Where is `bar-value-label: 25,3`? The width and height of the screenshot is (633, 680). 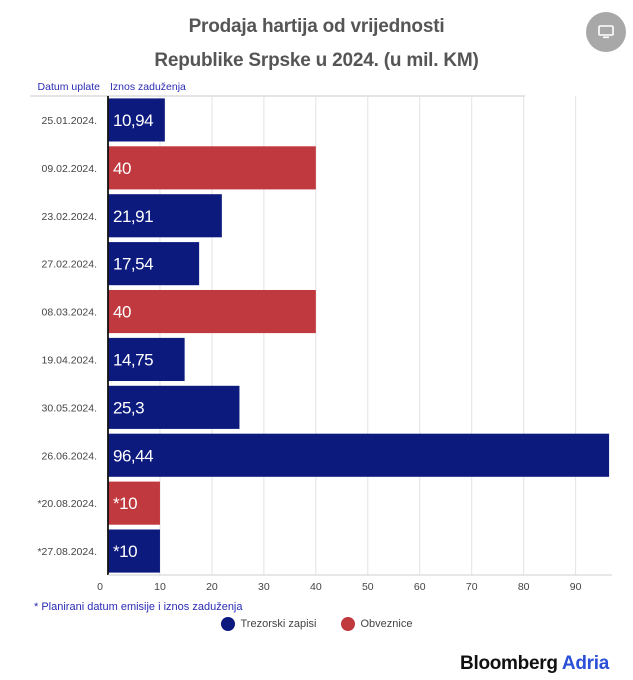 bar-value-label: 25,3 is located at coordinates (128, 407).